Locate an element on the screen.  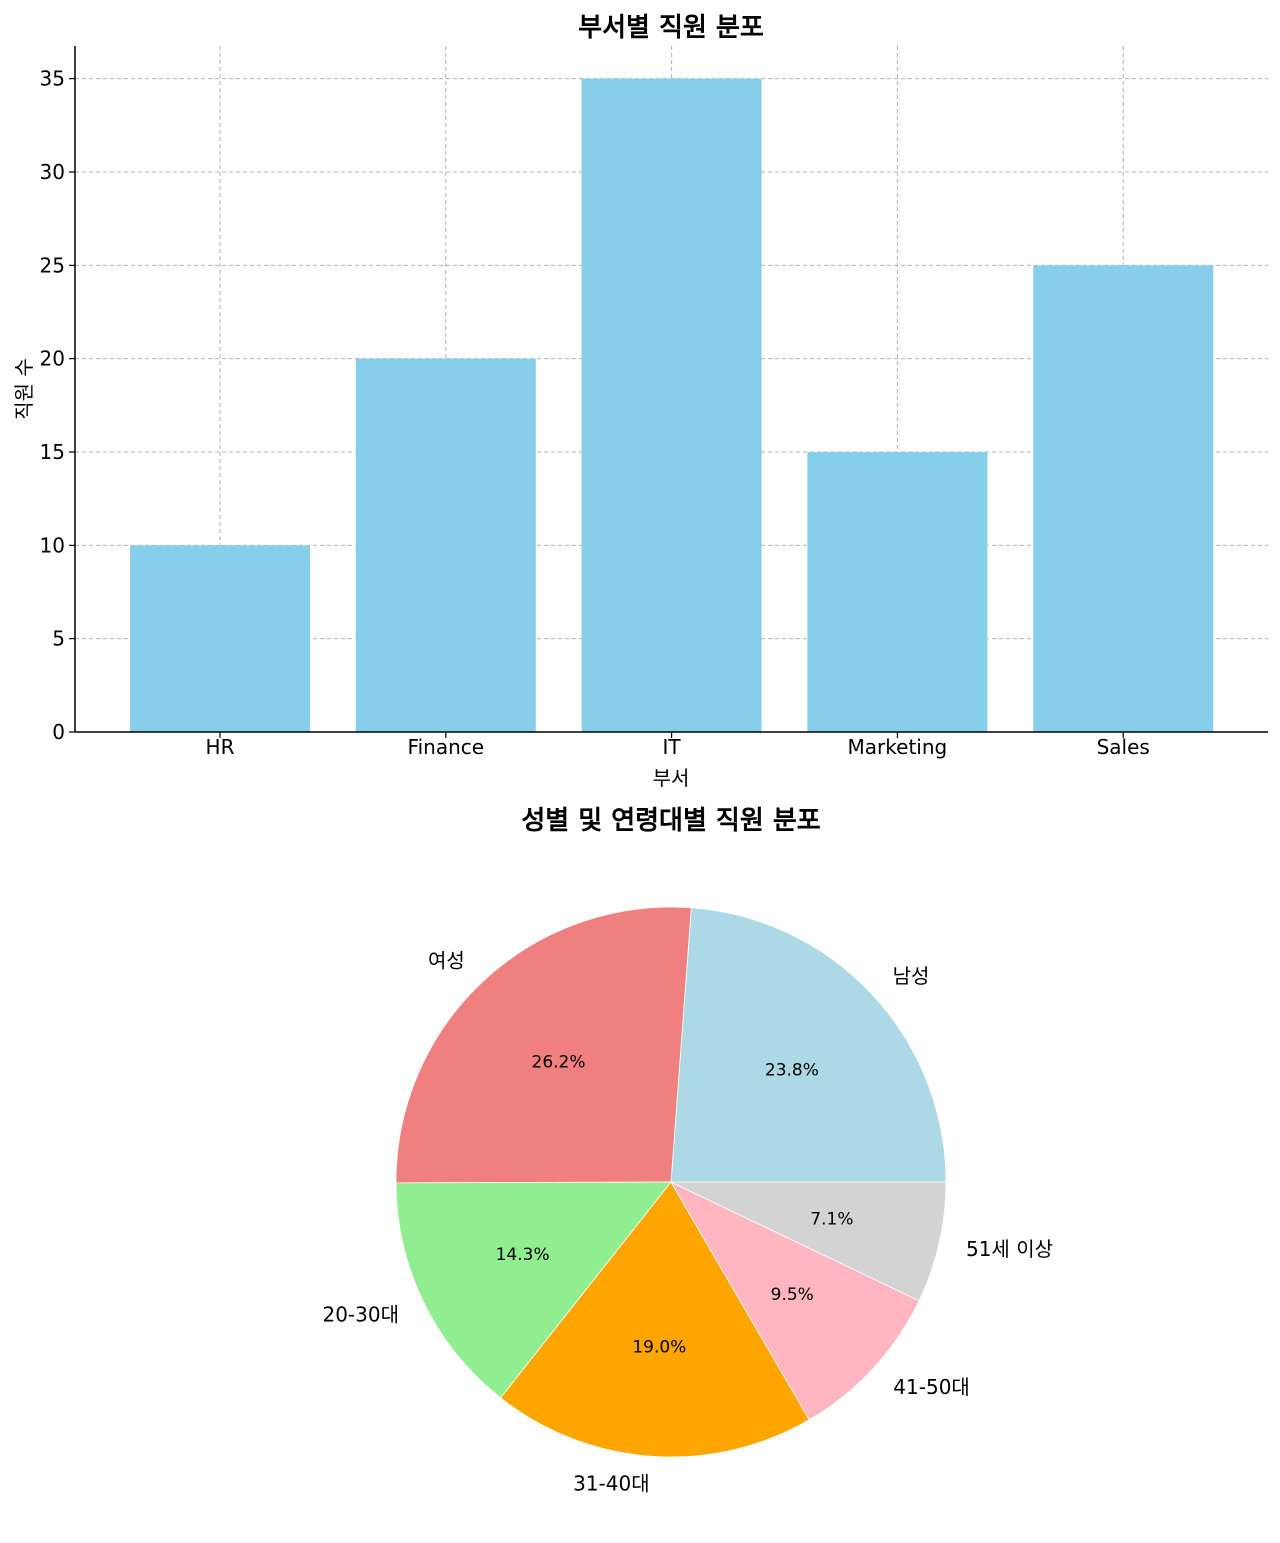
bar-x-tick-label: IT is located at coordinates (672, 747).